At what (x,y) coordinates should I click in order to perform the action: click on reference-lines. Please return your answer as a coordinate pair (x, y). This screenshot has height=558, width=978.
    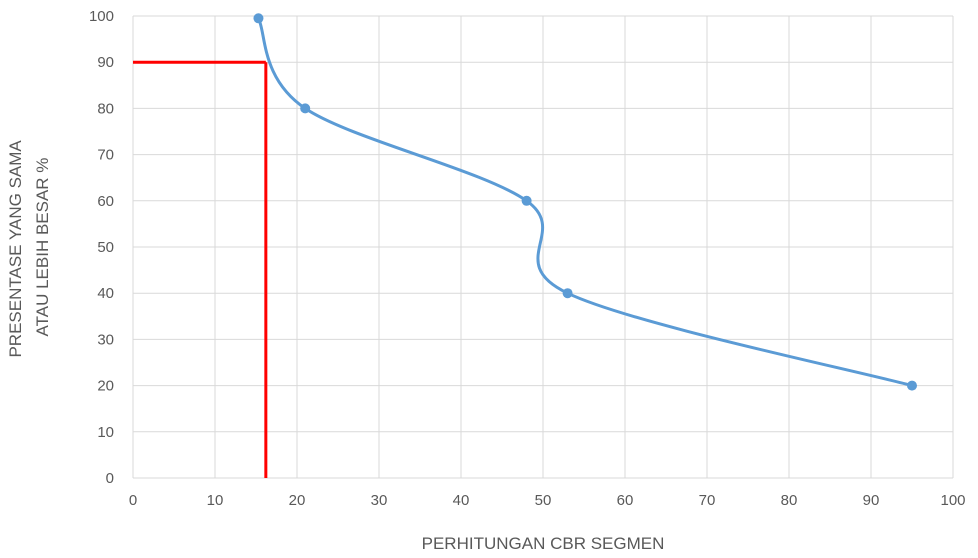
    Looking at the image, I should click on (200, 269).